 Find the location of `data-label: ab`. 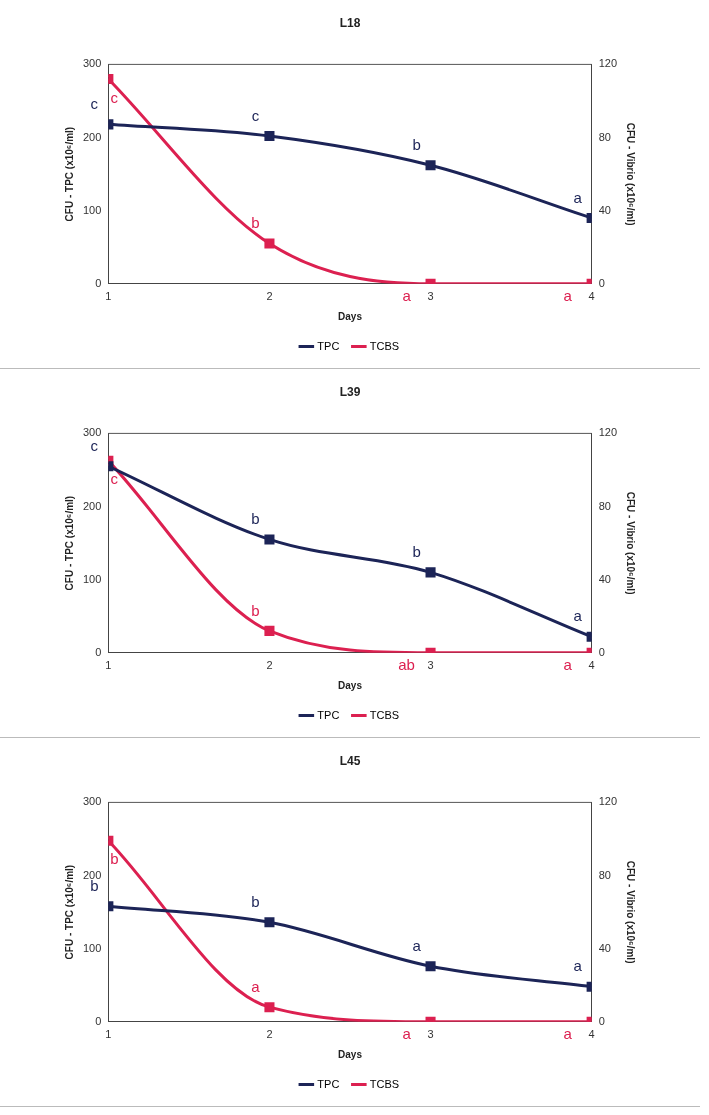

data-label: ab is located at coordinates (406, 665).